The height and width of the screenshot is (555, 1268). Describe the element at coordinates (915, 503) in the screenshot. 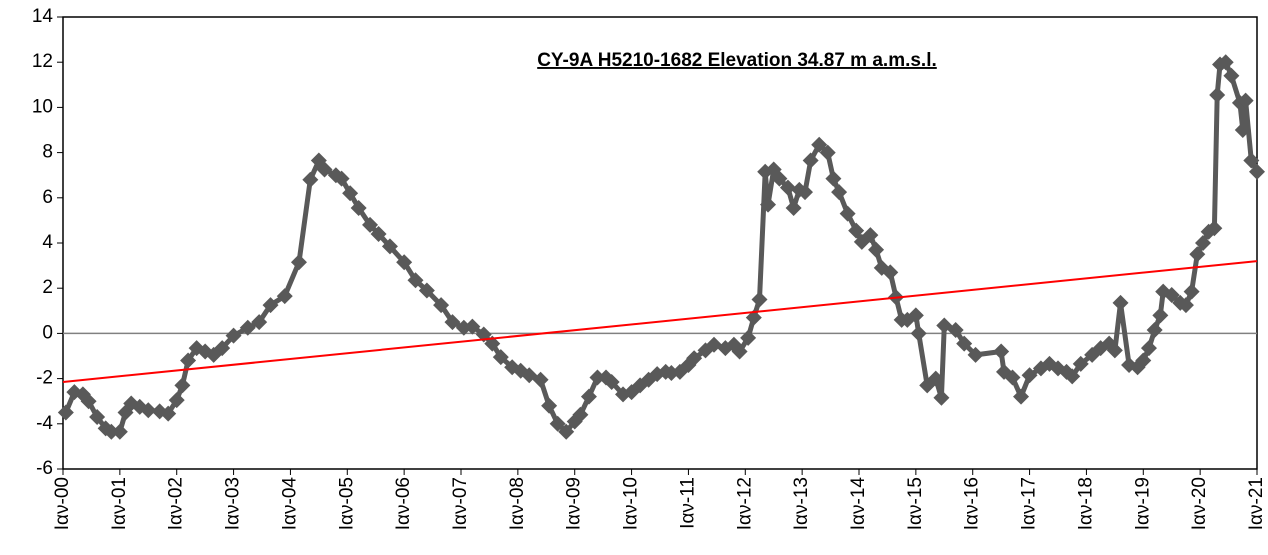

I see `x-tick-label: Ιαν-15` at that location.